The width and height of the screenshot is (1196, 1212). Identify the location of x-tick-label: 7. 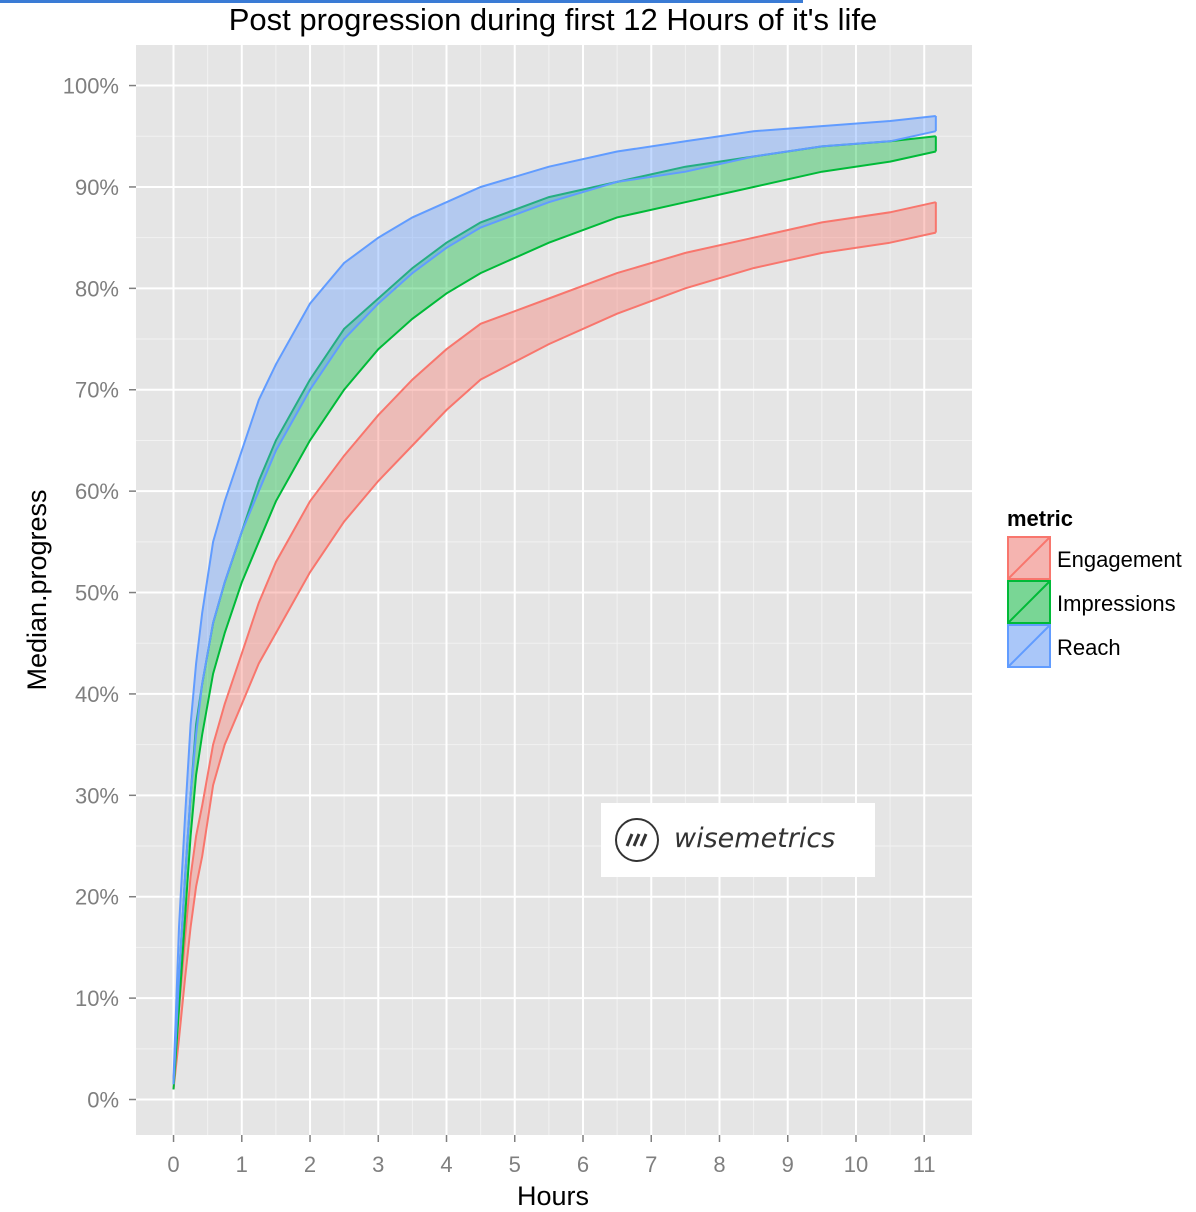
(651, 1164).